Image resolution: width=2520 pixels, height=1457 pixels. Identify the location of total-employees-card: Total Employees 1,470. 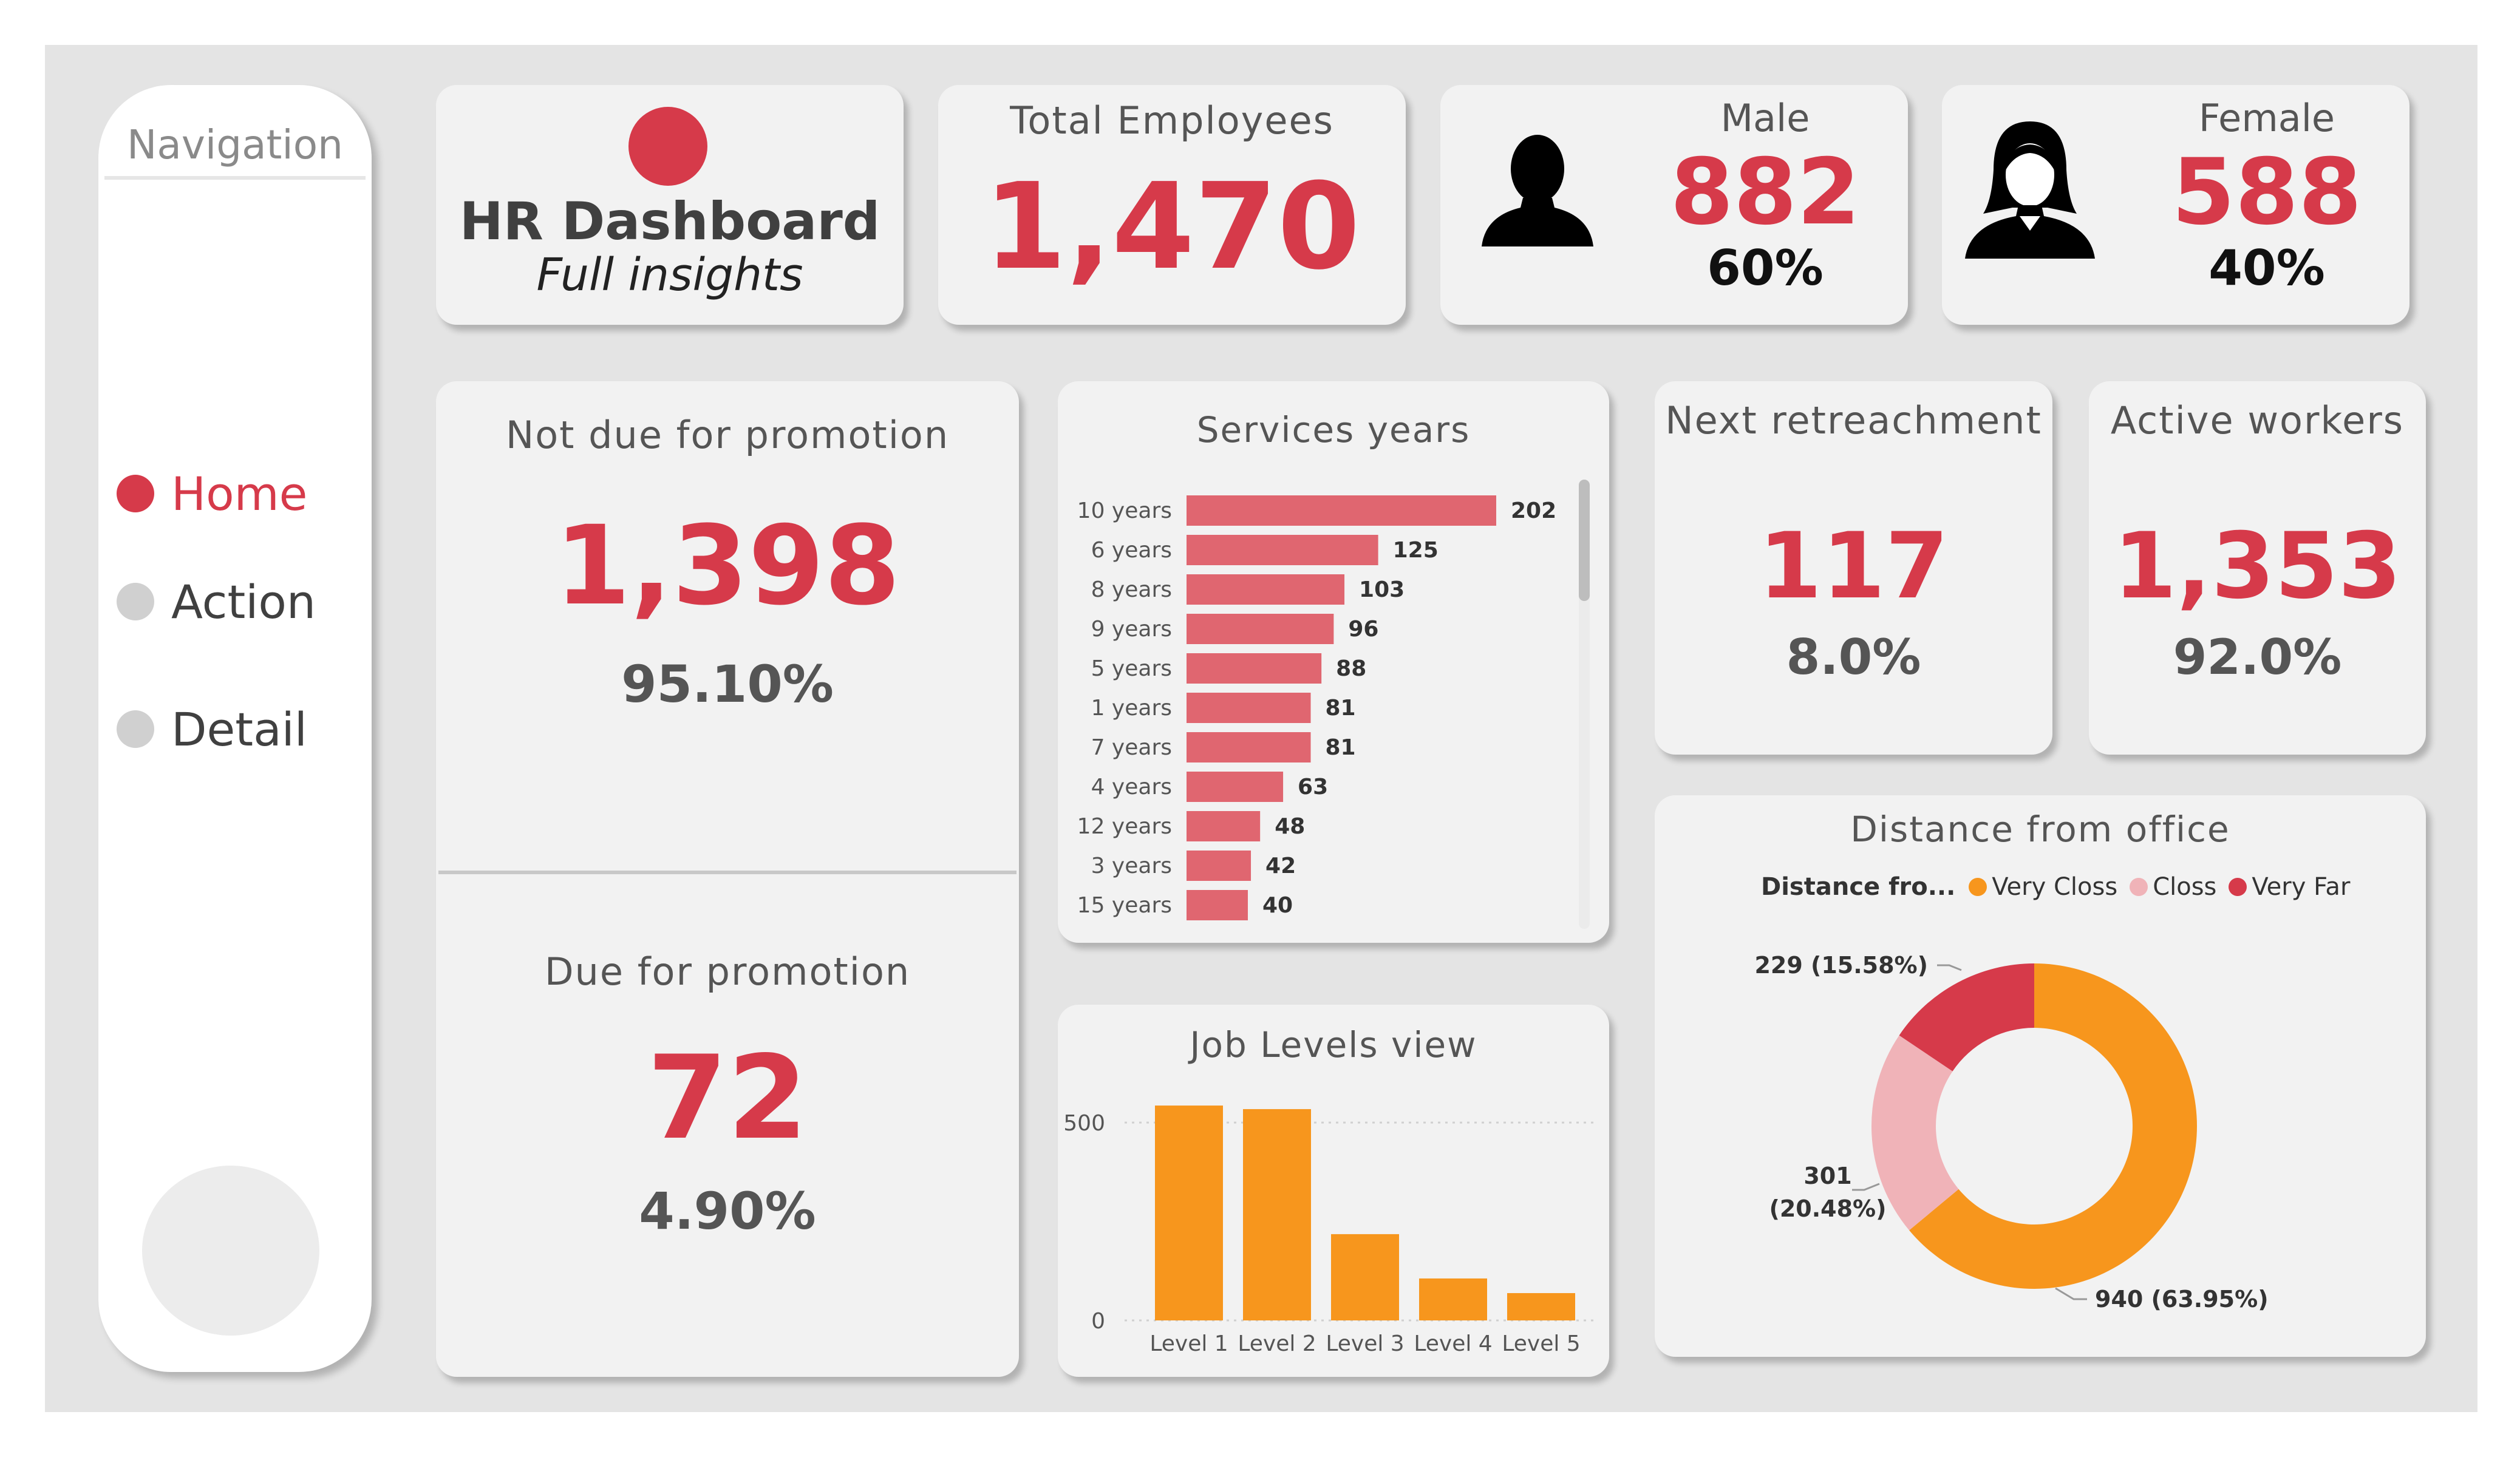
(1172, 205).